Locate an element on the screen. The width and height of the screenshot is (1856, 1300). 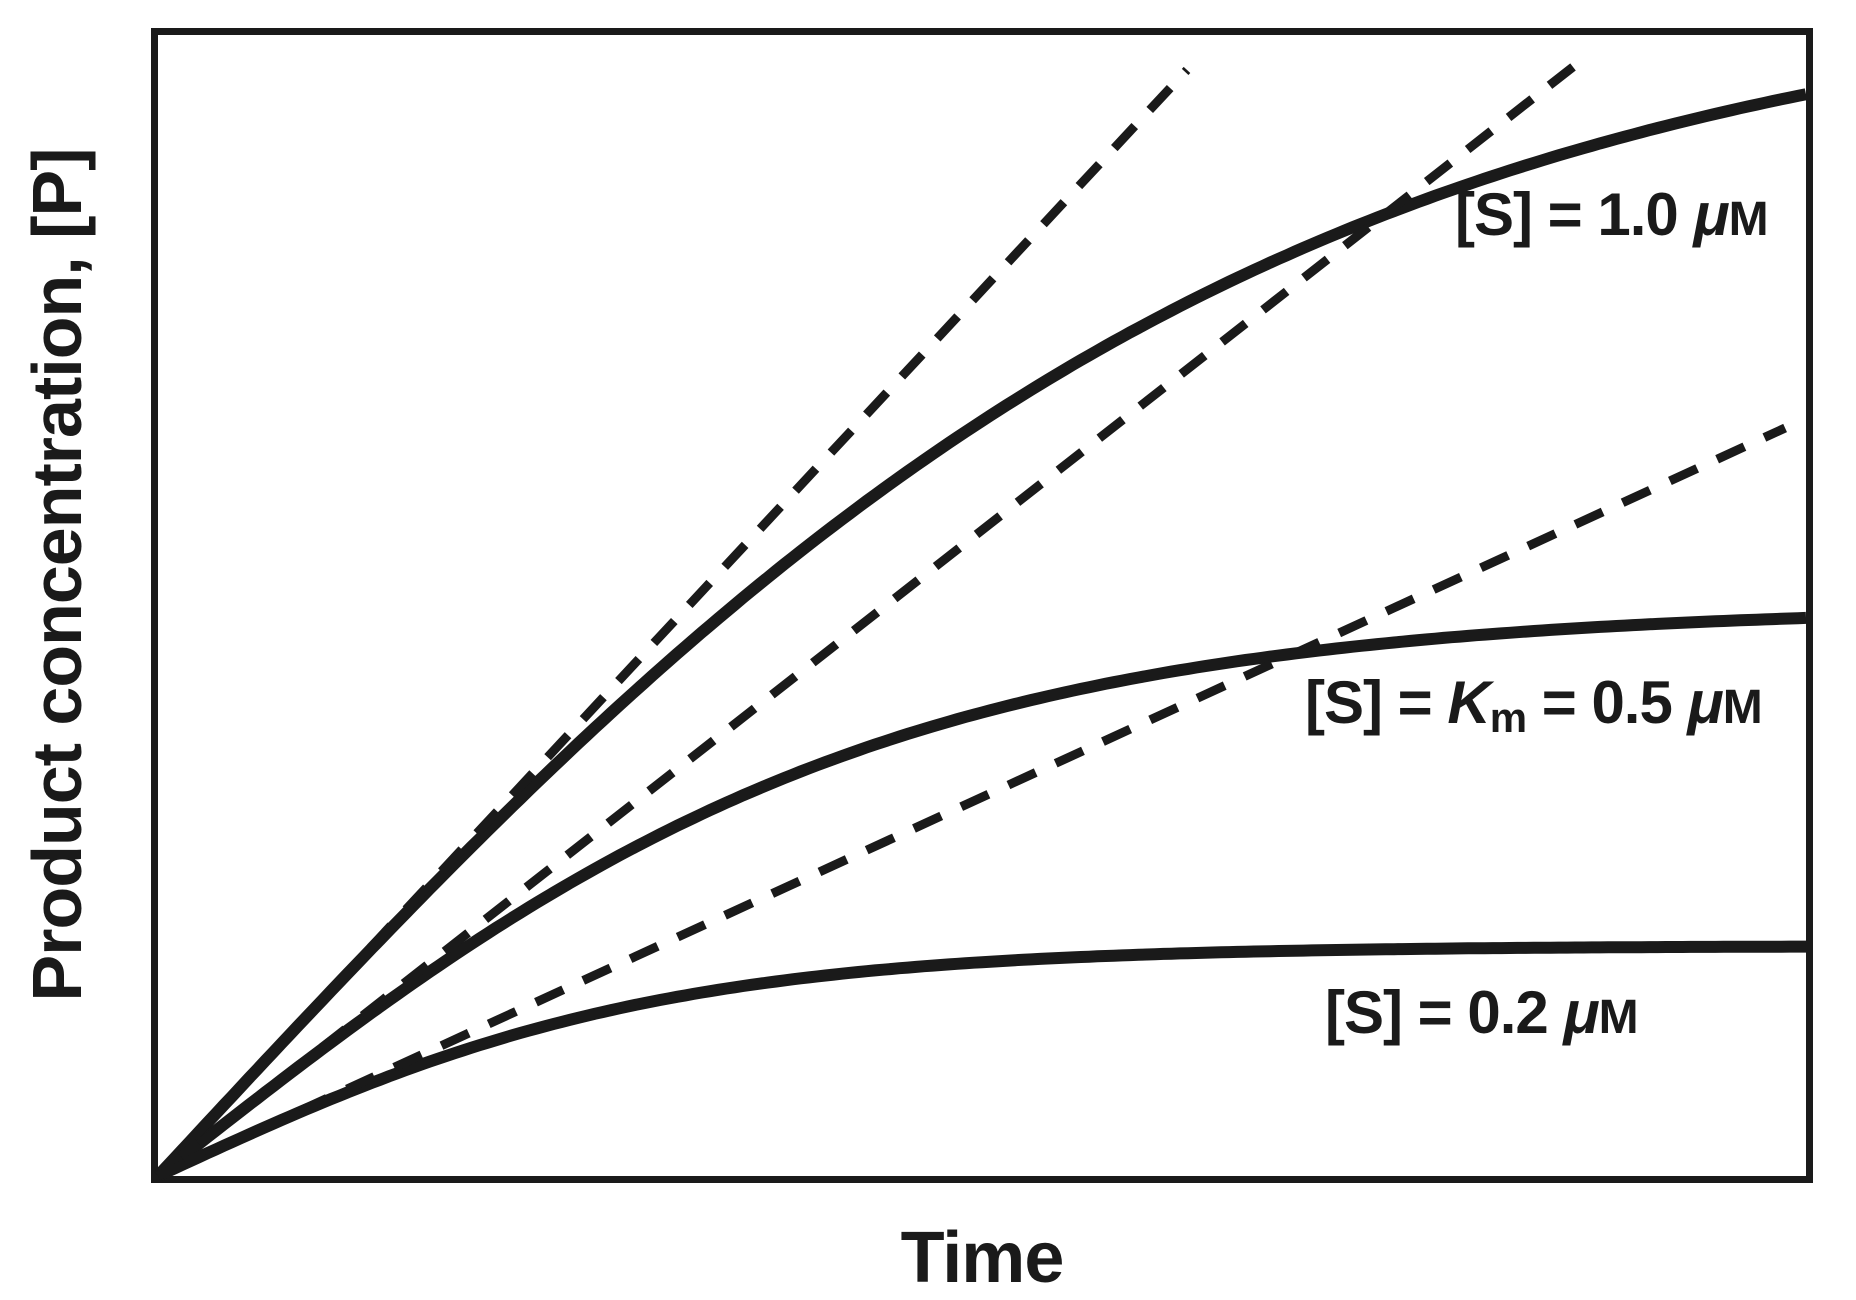
label-segment: m is located at coordinates (1508, 718).